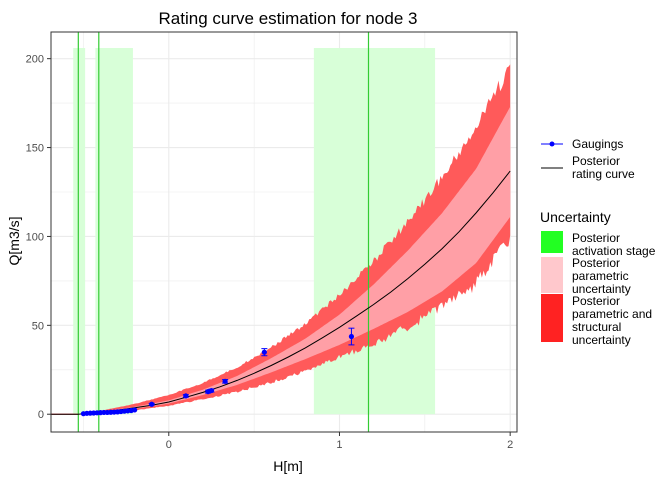  Describe the element at coordinates (596, 238) in the screenshot. I see `legend-activation-label-1: Posterior` at that location.